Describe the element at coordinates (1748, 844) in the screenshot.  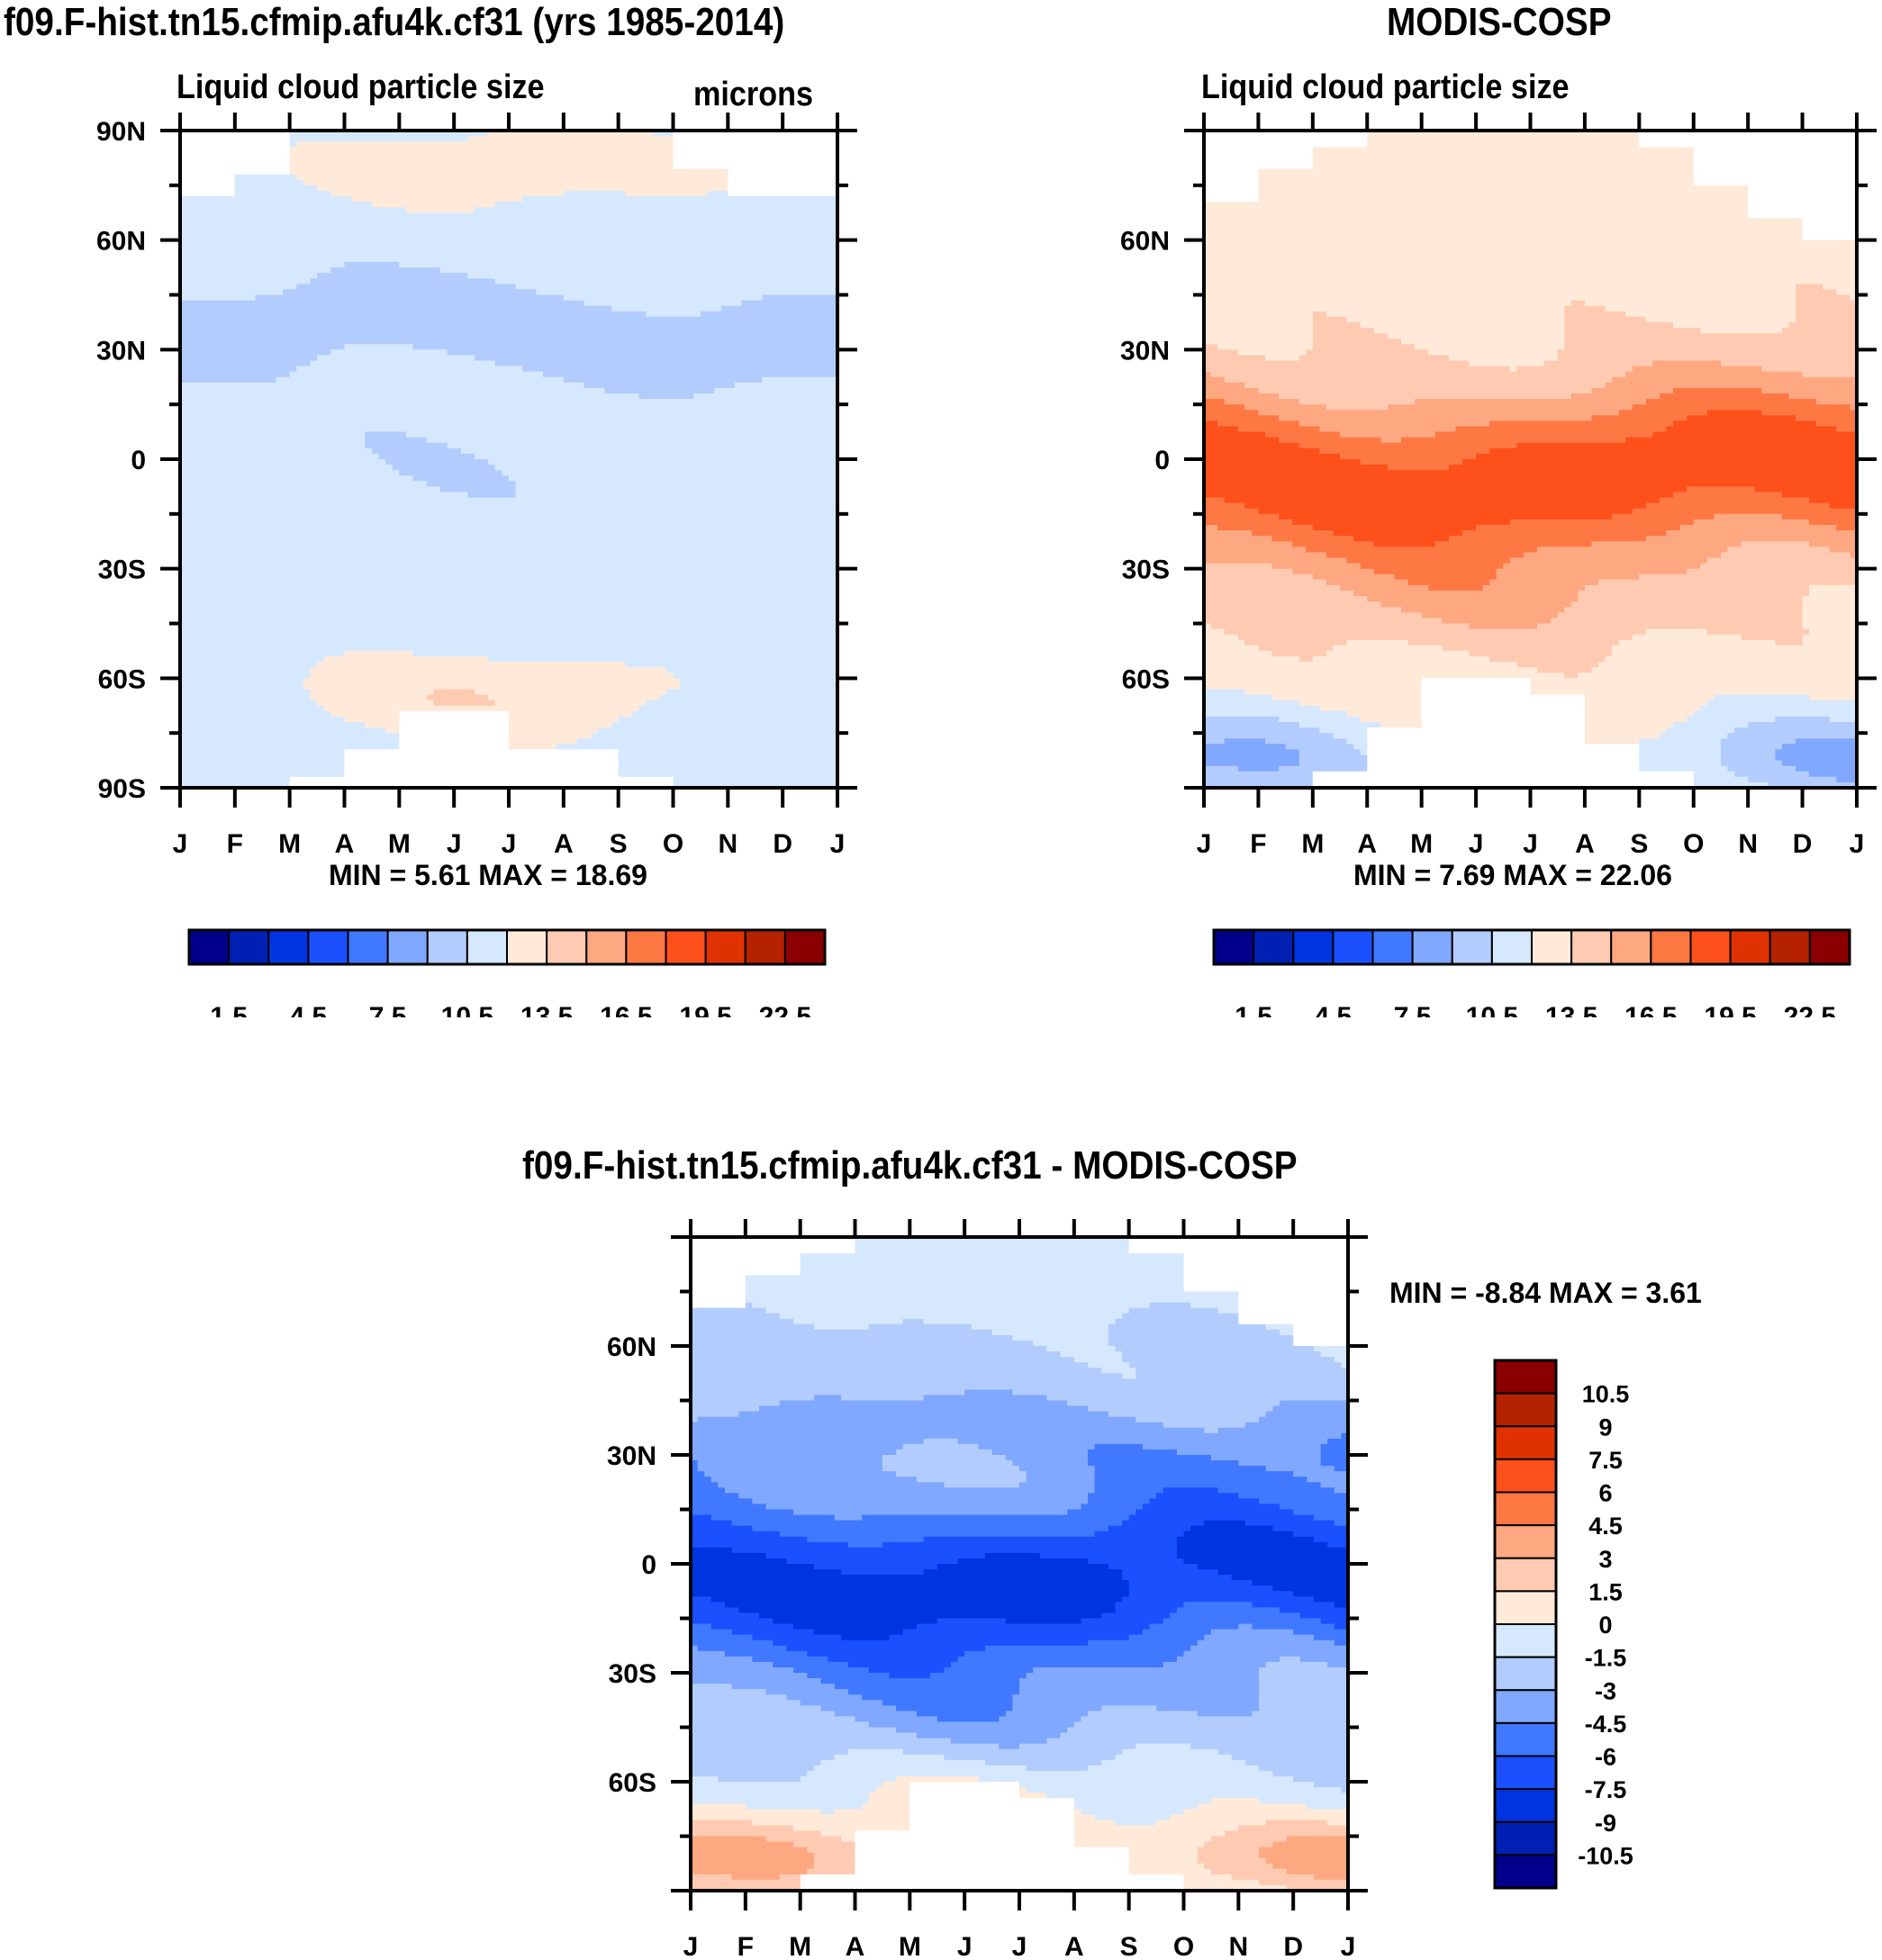
I see `obs-xtick-label: N` at that location.